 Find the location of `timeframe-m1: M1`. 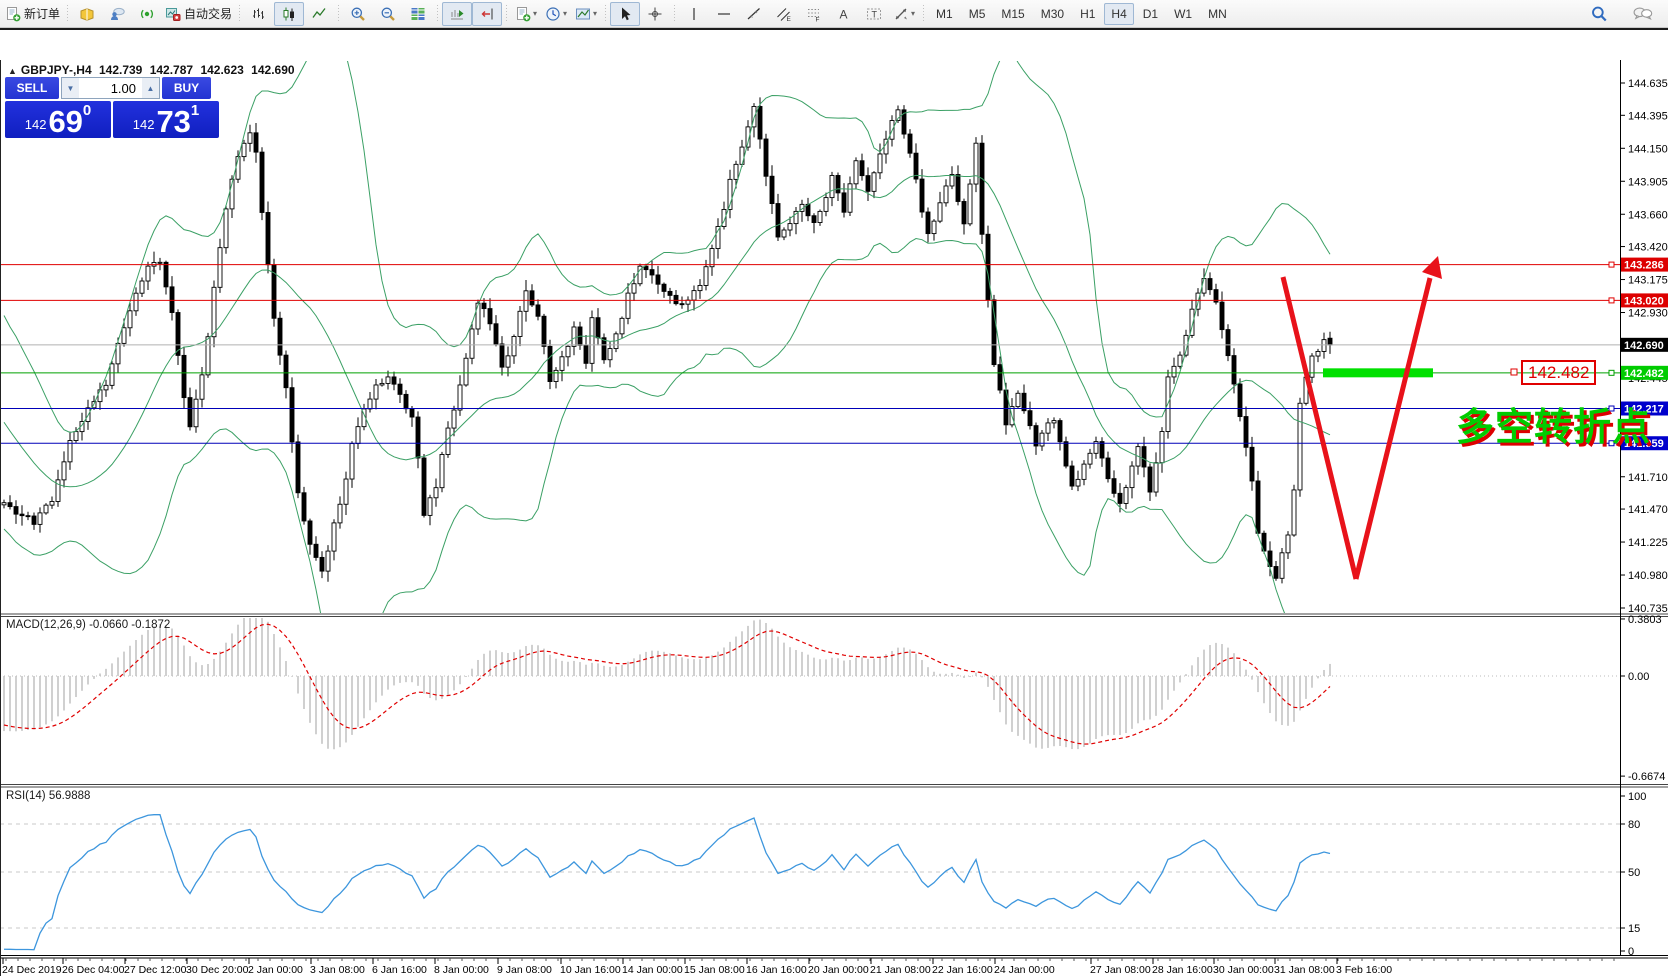

timeframe-m1: M1 is located at coordinates (944, 13).